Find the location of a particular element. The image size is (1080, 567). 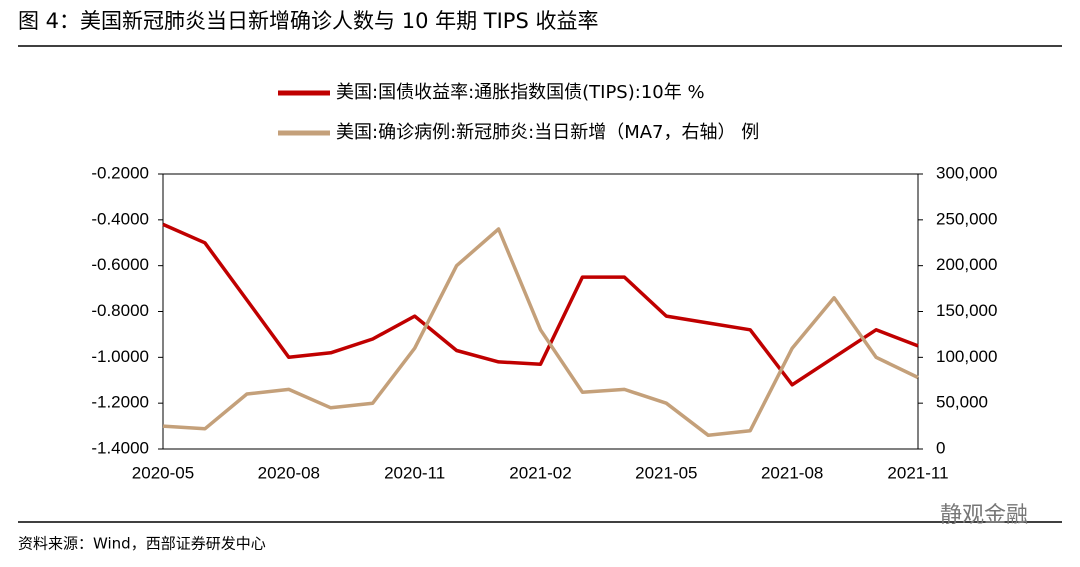

y-tick-label: -0.2000 is located at coordinates (120, 172).